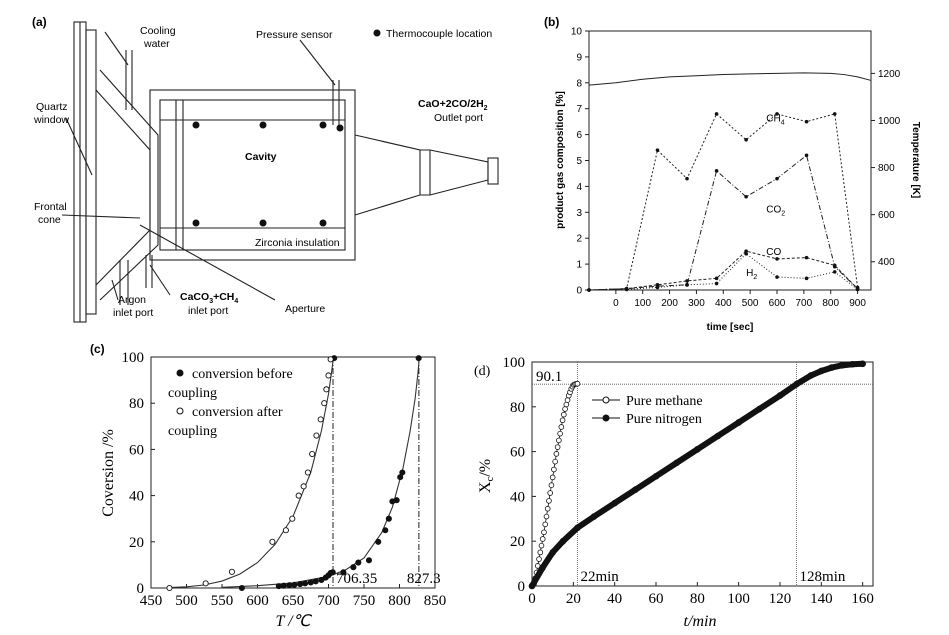  What do you see at coordinates (723, 303) in the screenshot?
I see `x-tick-label-b: 400` at bounding box center [723, 303].